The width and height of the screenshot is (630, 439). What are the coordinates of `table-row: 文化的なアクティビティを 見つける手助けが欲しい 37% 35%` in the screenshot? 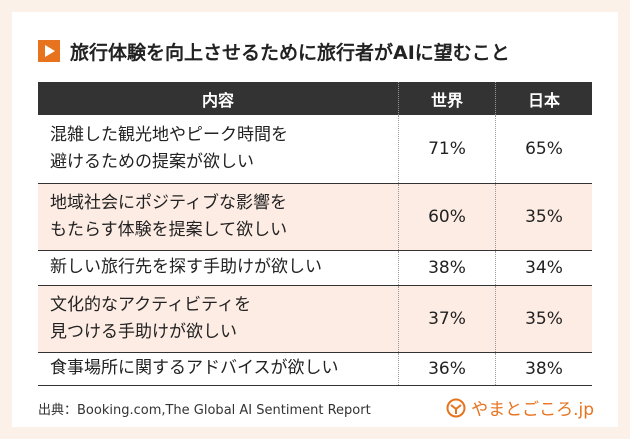 It's located at (315, 319).